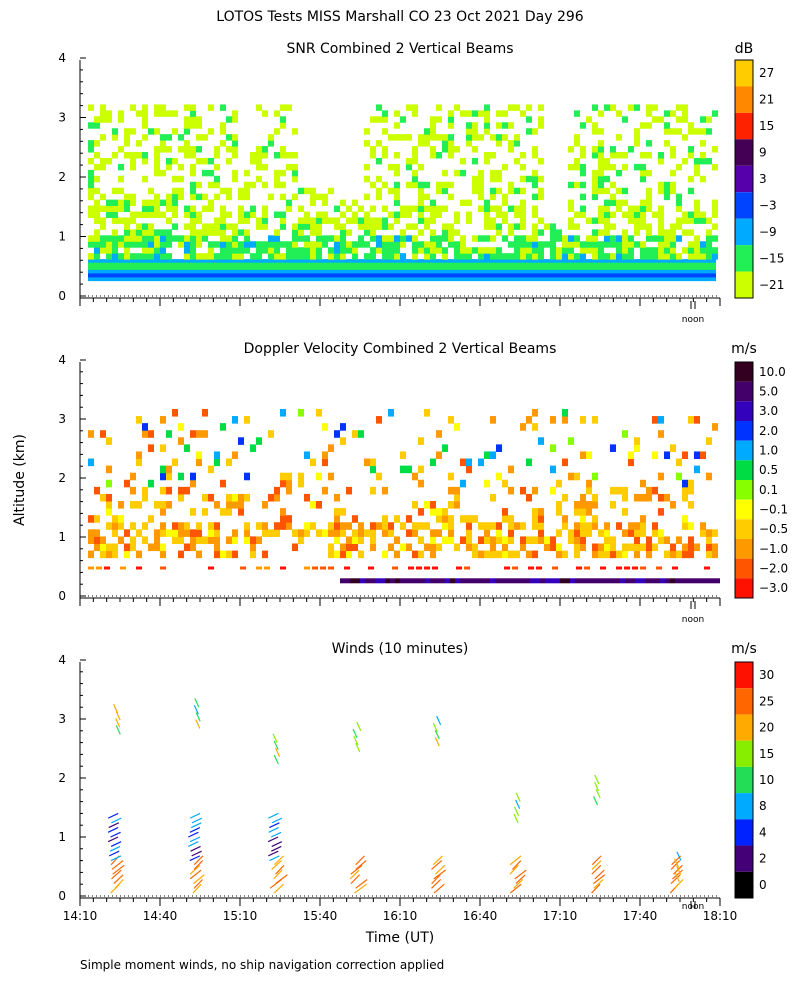  Describe the element at coordinates (768, 205) in the screenshot. I see `colorbar-label: −3` at that location.